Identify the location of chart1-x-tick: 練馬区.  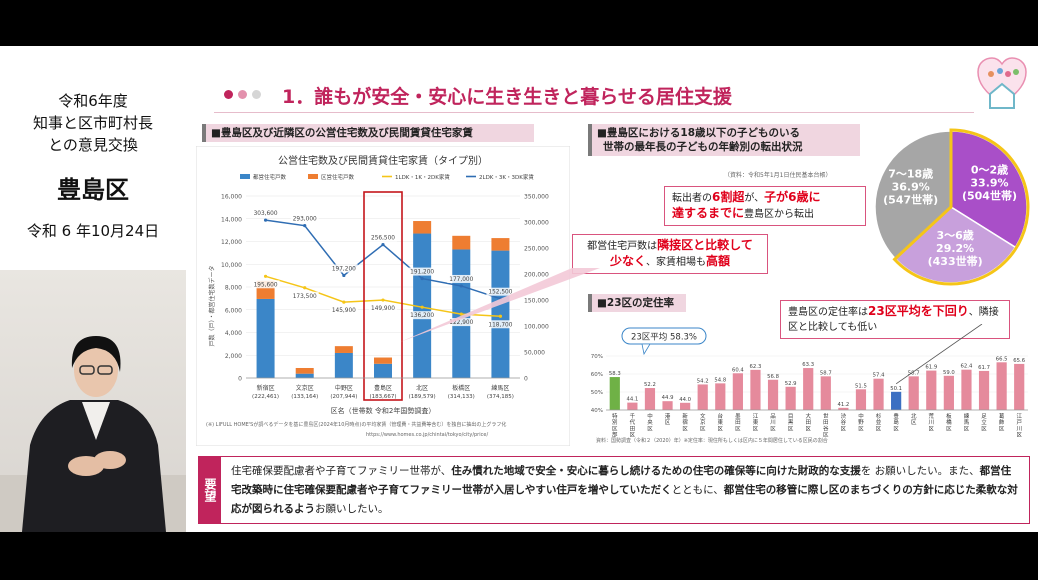
(500, 388).